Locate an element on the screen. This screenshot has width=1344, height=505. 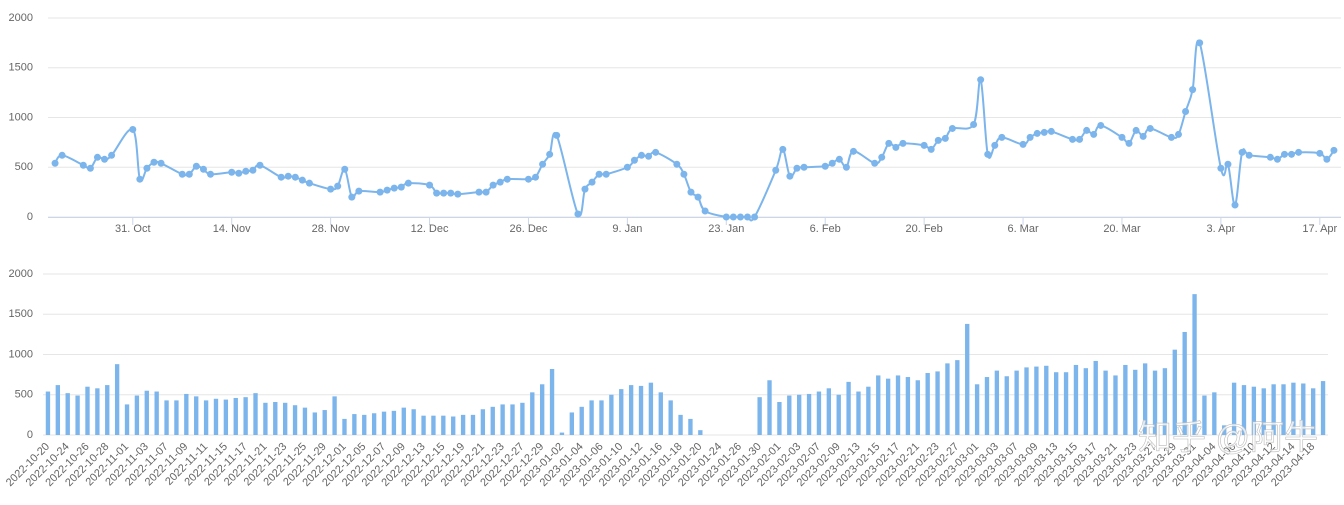
y-tick-label: 1500 is located at coordinates (21, 68).